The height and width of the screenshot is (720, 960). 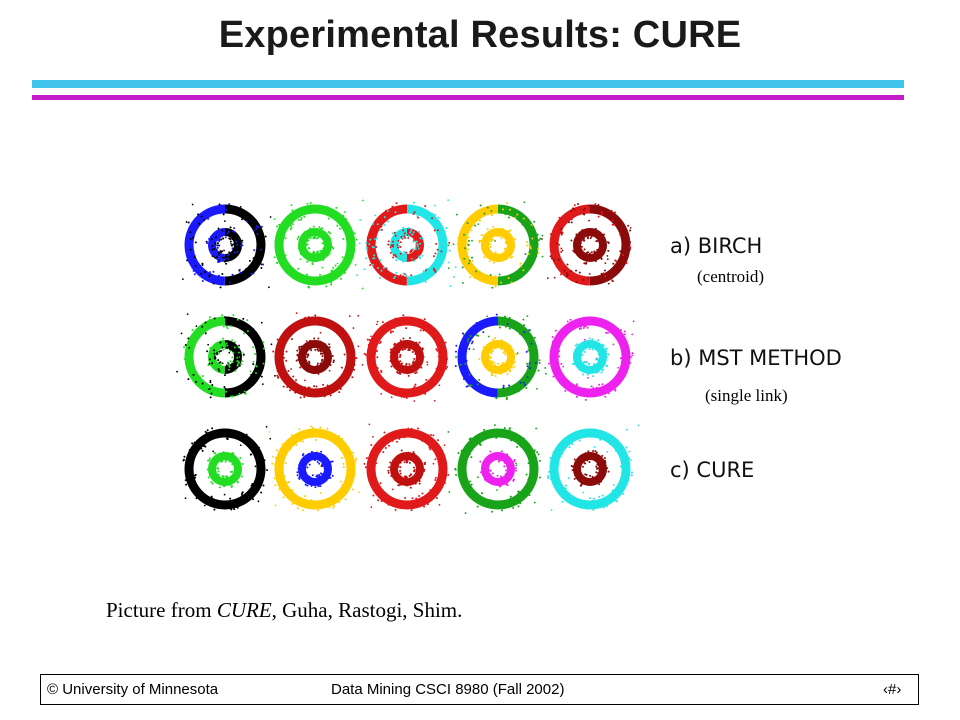 What do you see at coordinates (731, 276) in the screenshot?
I see `row-note-birch: (centroid)` at bounding box center [731, 276].